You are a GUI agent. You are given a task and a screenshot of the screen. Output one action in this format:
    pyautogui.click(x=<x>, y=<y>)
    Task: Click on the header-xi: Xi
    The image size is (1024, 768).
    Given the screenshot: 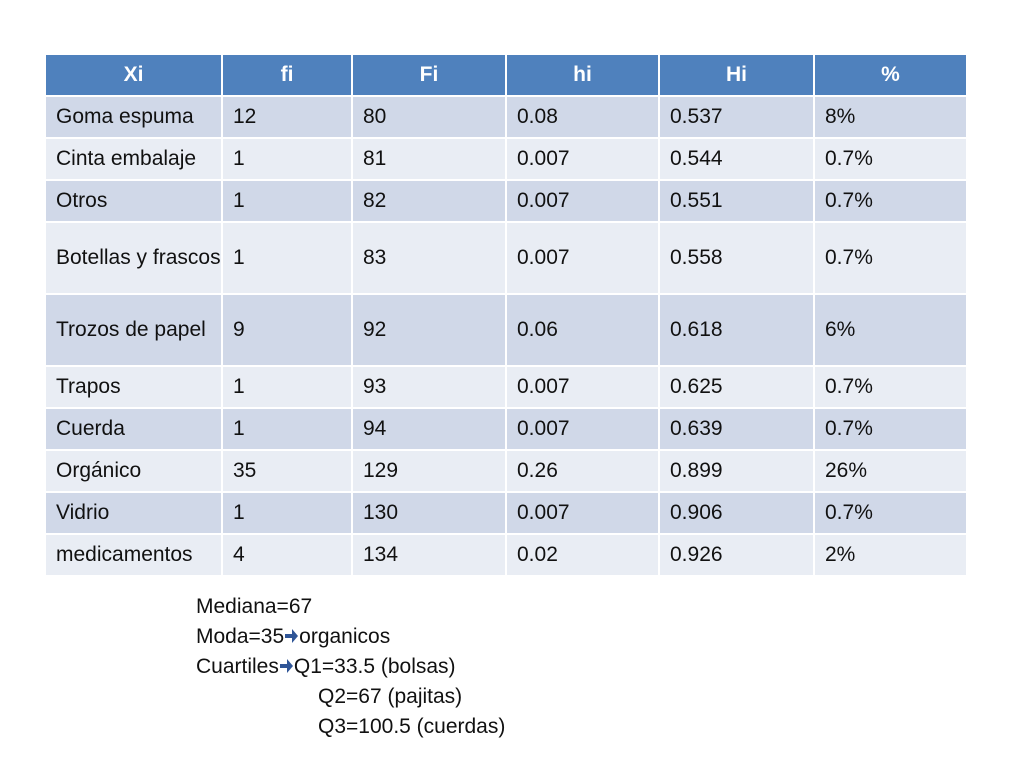 What is the action you would take?
    pyautogui.click(x=133, y=75)
    